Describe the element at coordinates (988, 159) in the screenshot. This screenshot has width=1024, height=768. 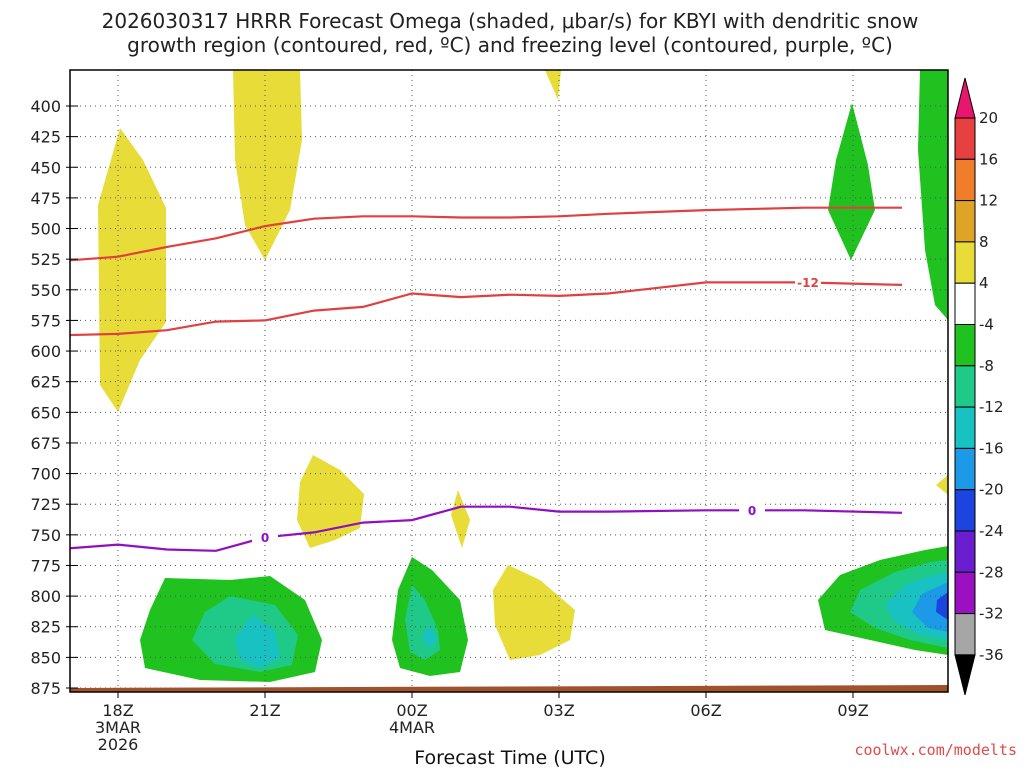
I see `colorbar-label: 16` at that location.